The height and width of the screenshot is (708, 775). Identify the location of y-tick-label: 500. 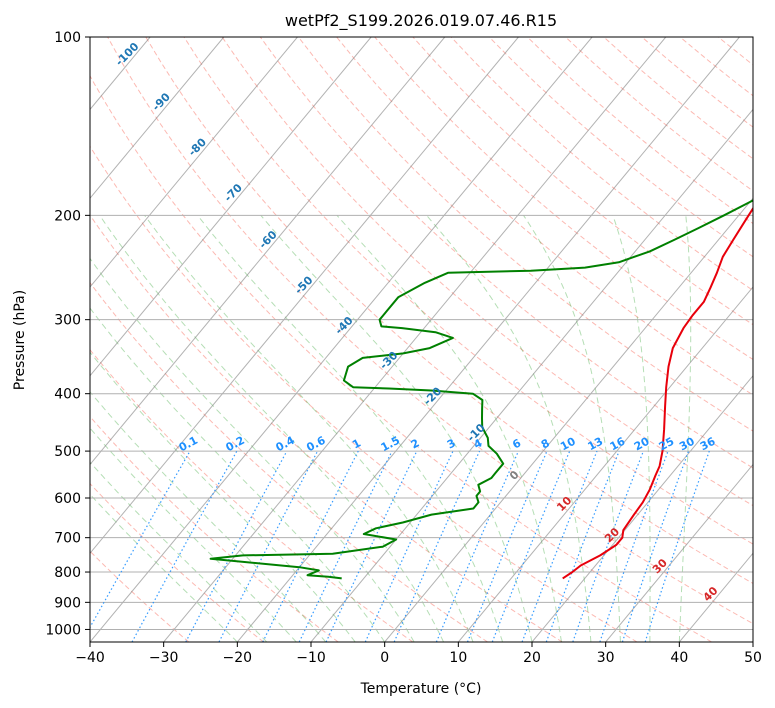
(67, 452).